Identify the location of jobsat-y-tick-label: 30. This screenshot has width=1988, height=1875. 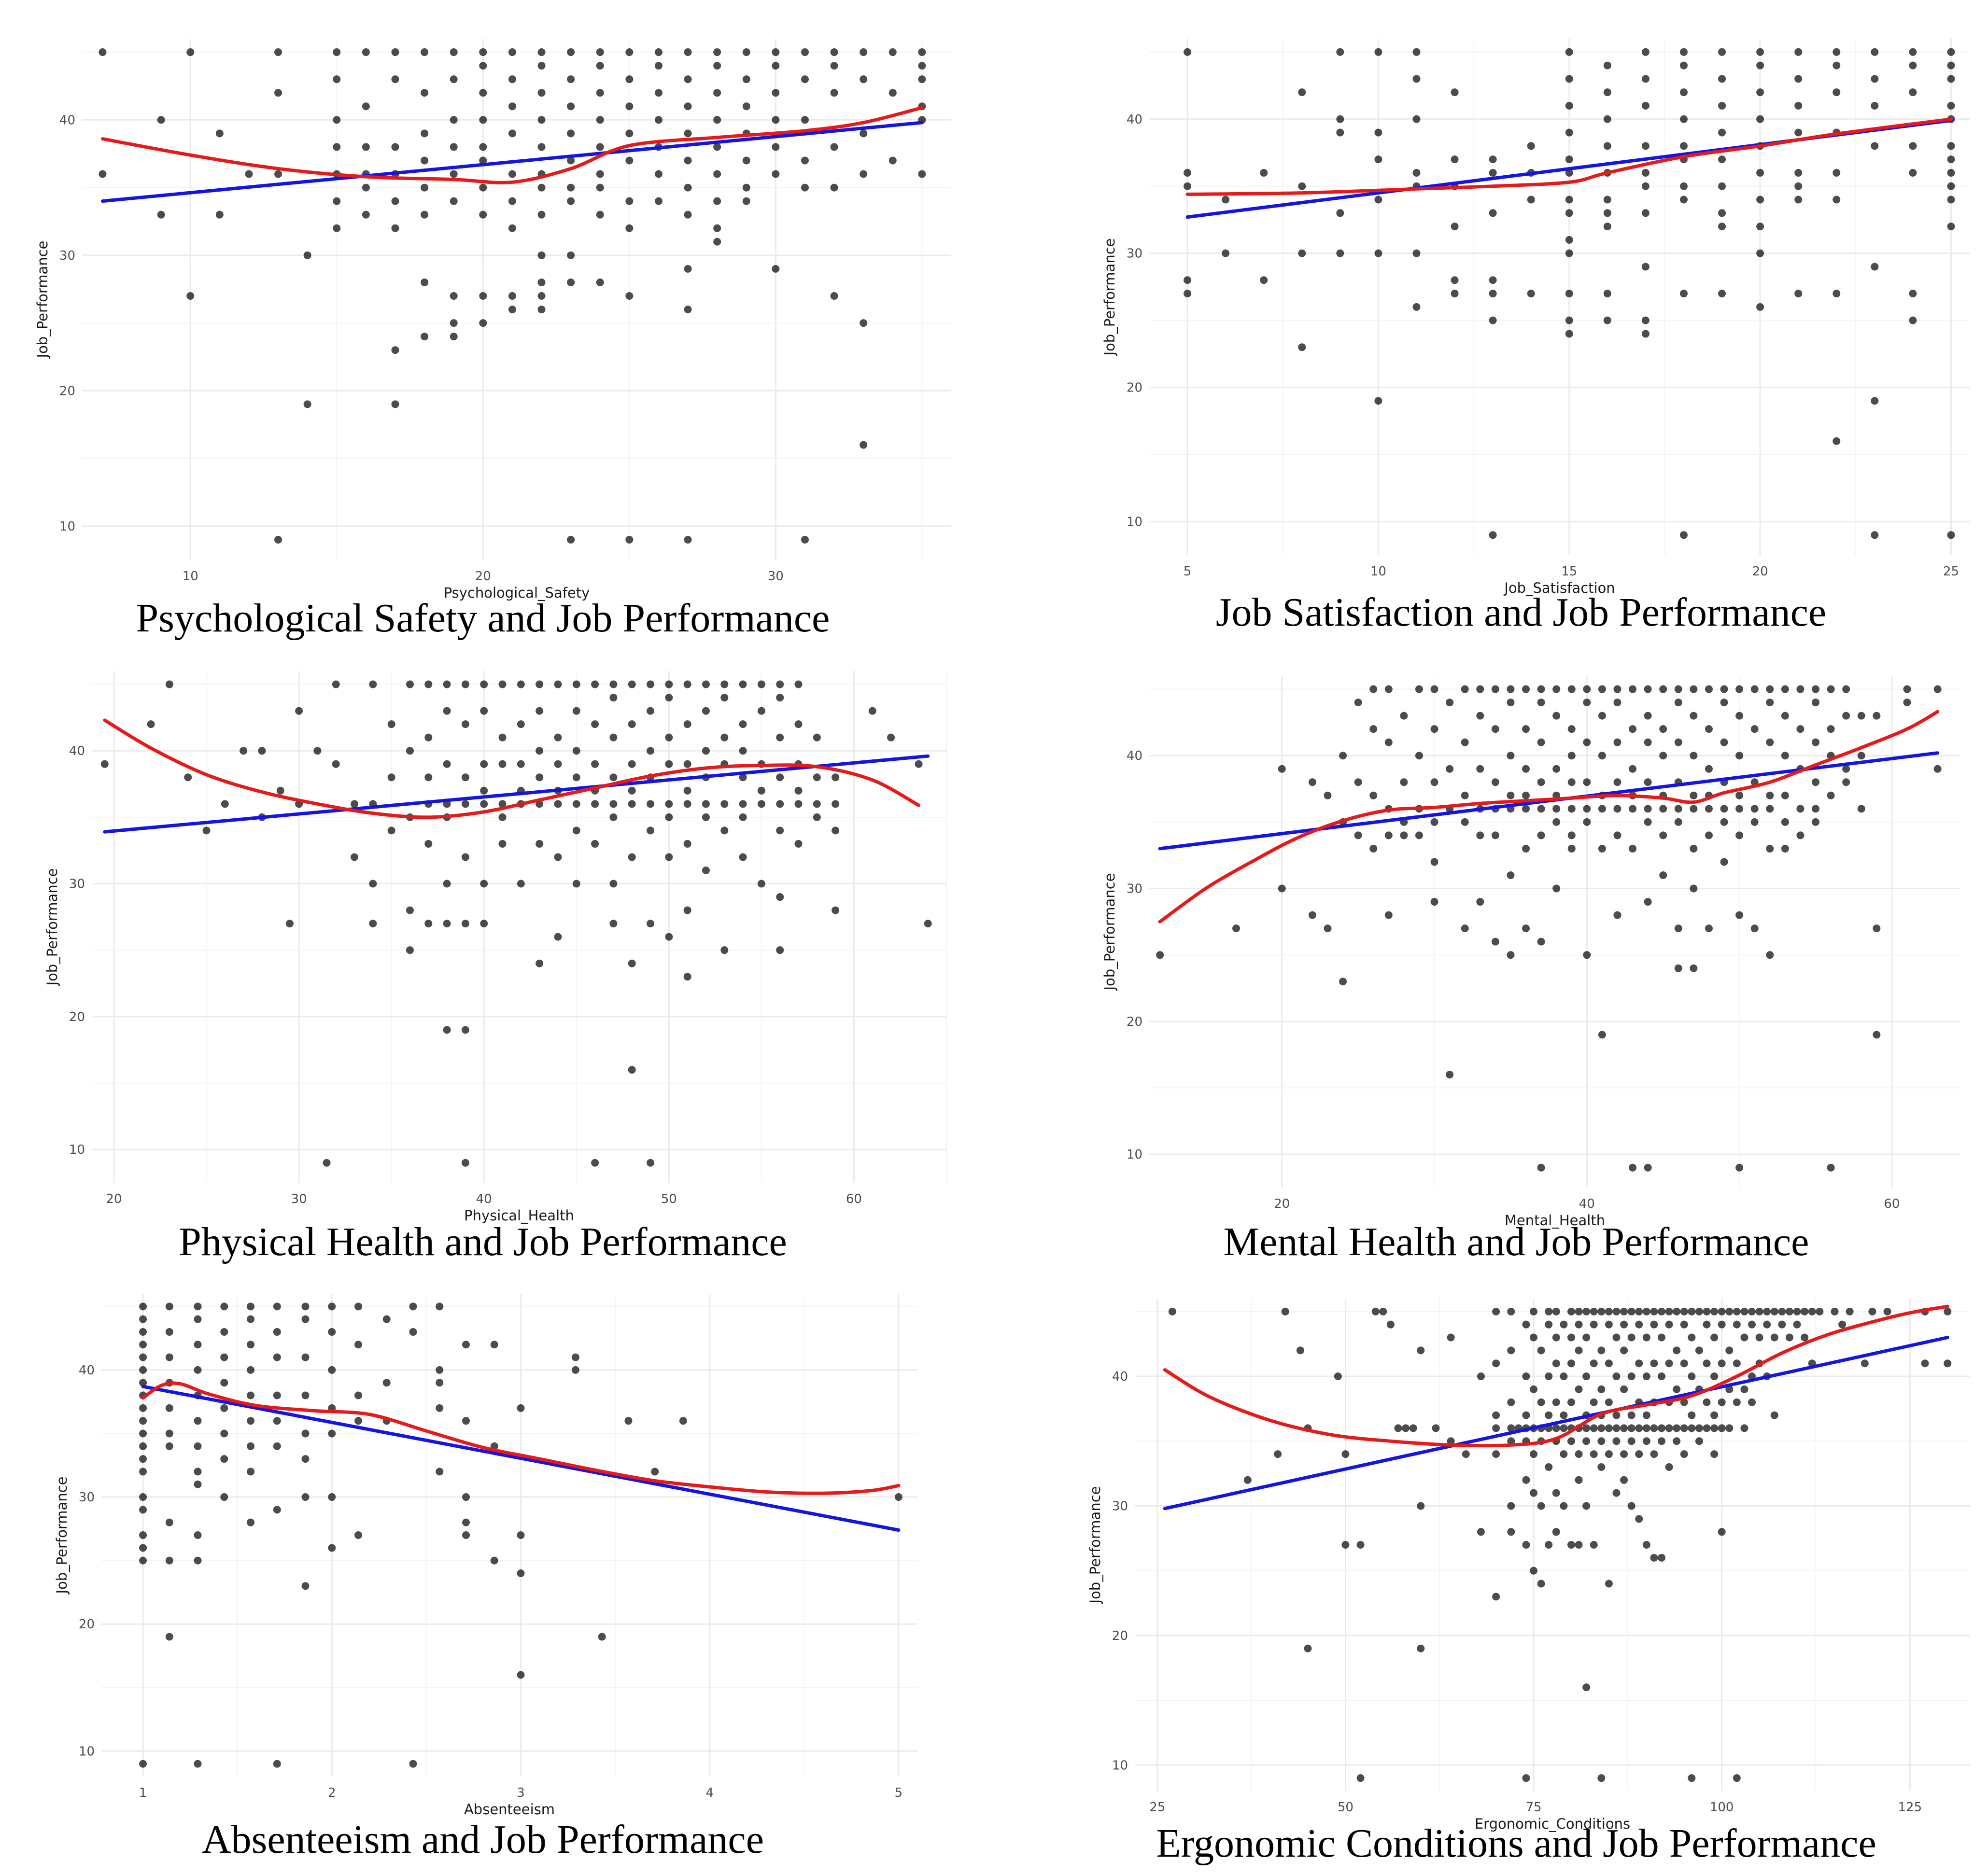
(1134, 254).